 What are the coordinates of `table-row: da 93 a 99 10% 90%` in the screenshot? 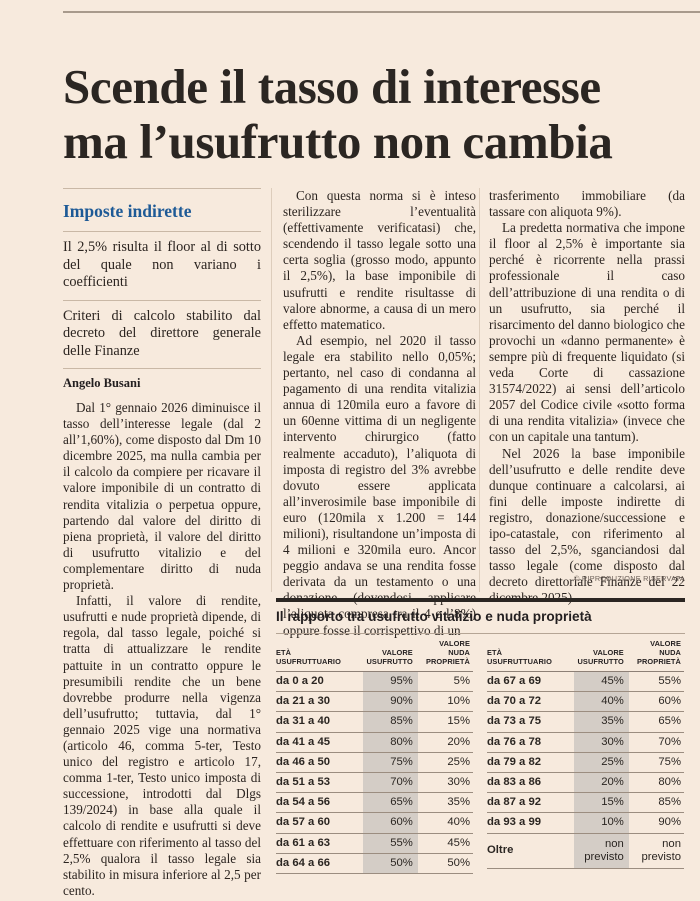 It's located at (585, 823).